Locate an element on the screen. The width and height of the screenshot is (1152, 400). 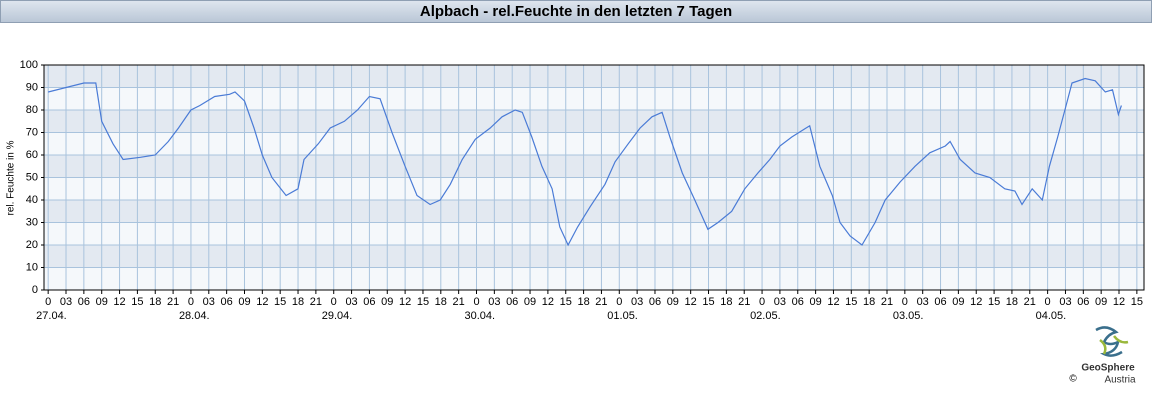
x-date-label: 01.05. is located at coordinates (622, 316).